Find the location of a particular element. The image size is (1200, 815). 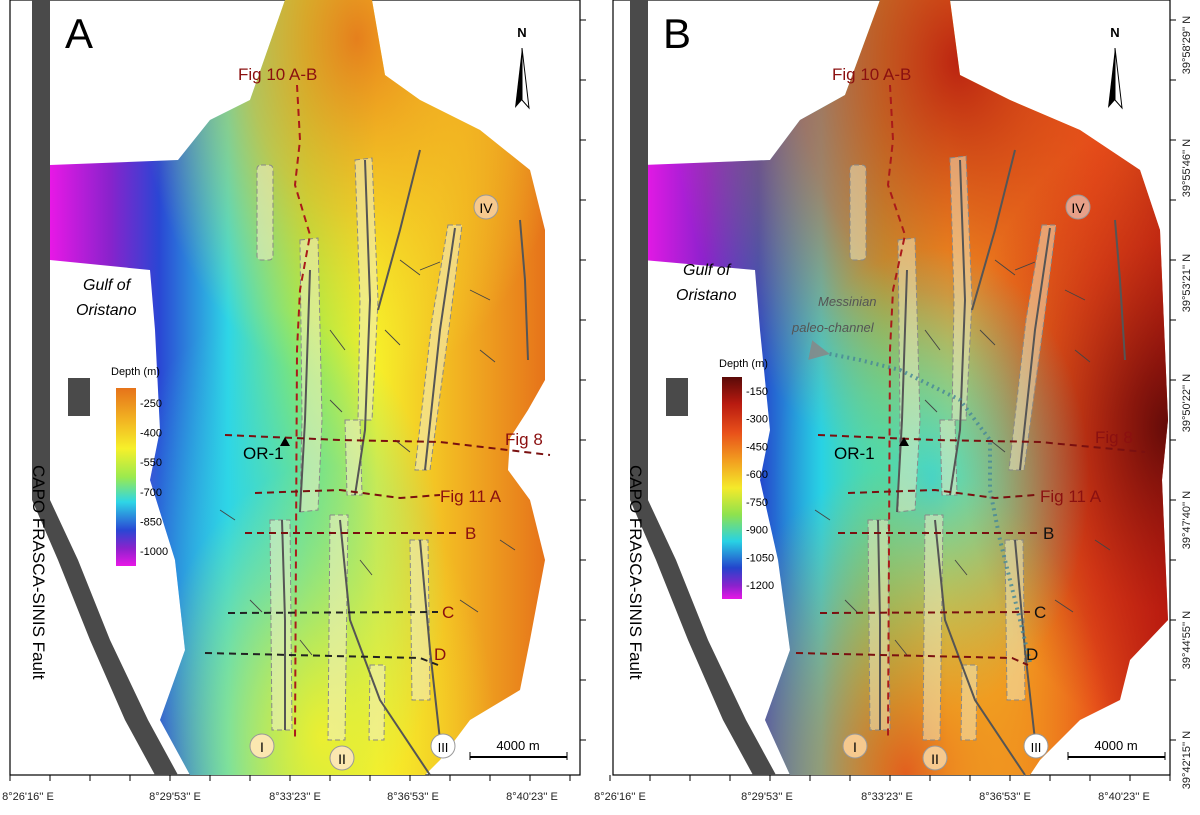

lon-label: 8°33'23'' E is located at coordinates (887, 797).